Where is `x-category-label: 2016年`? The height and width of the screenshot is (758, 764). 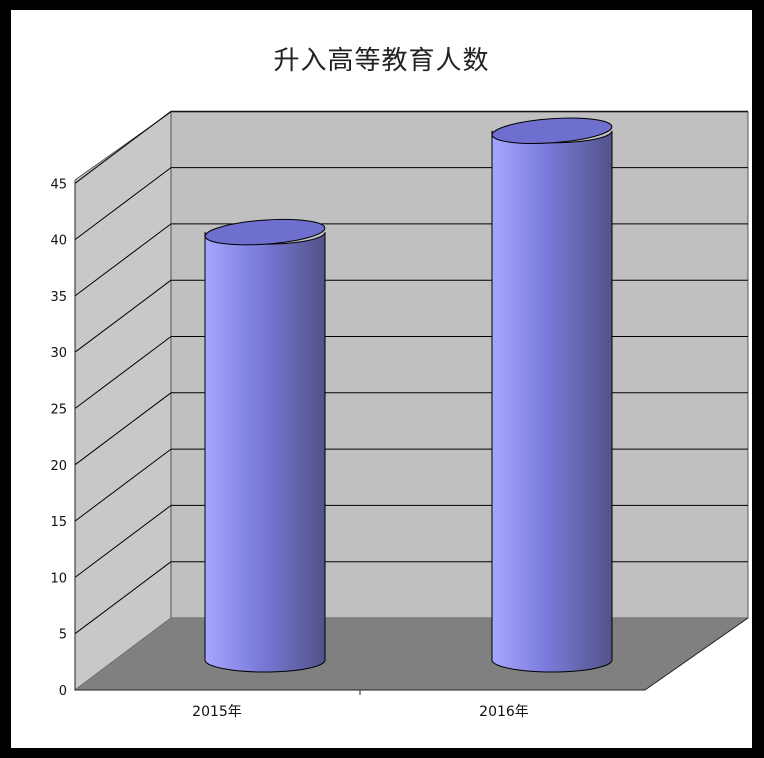
x-category-label: 2016年 is located at coordinates (504, 712).